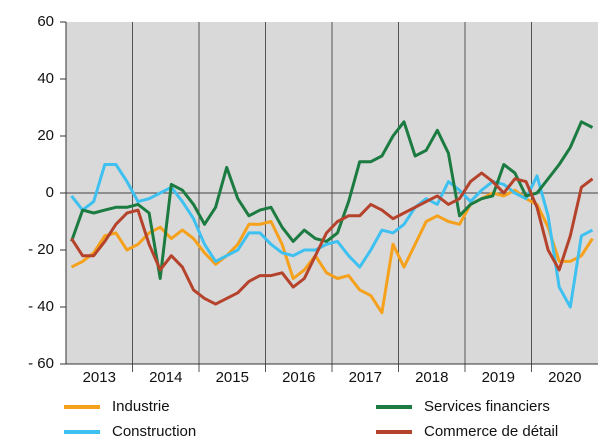  I want to click on y-tick-label: - 20, so click(41, 249).